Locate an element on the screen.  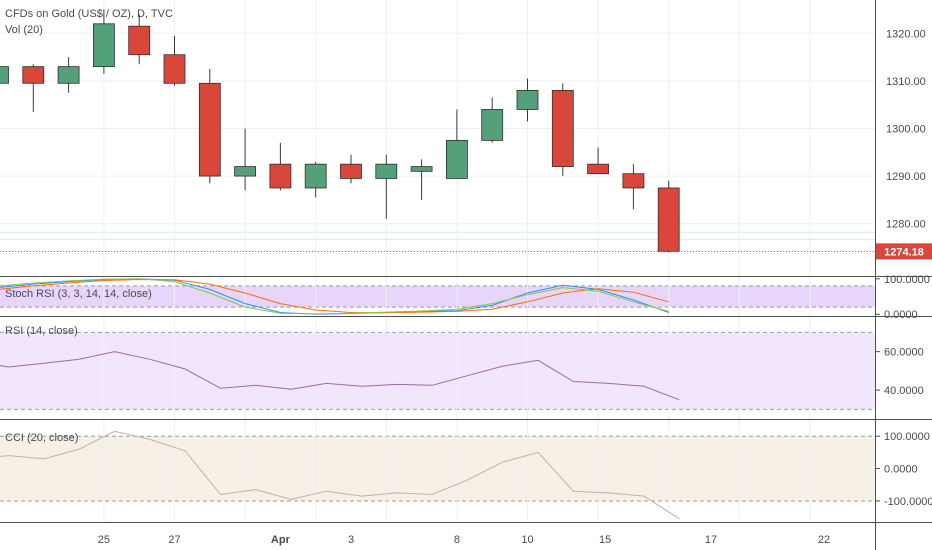
last-price-tag: 1274.18 is located at coordinates (904, 251).